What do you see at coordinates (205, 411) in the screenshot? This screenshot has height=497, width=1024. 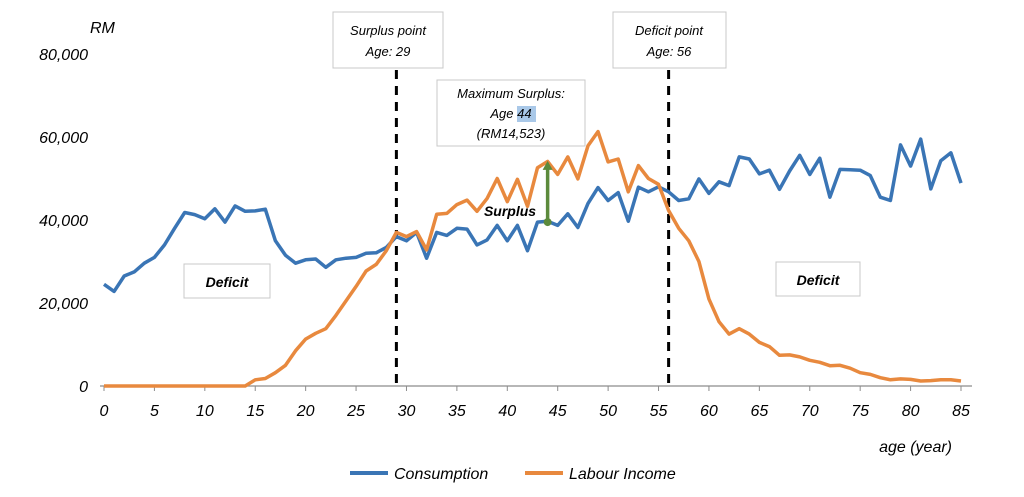 I see `x-tick-label: 10` at bounding box center [205, 411].